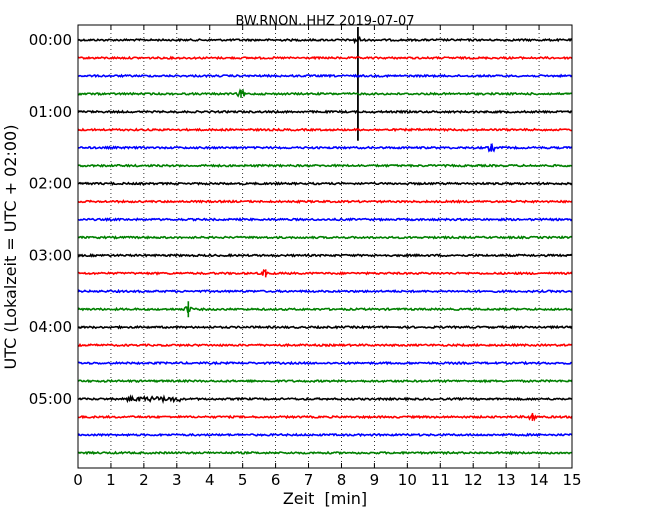 This screenshot has width=650, height=520. What do you see at coordinates (539, 480) in the screenshot?
I see `x-tick-label: 14` at bounding box center [539, 480].